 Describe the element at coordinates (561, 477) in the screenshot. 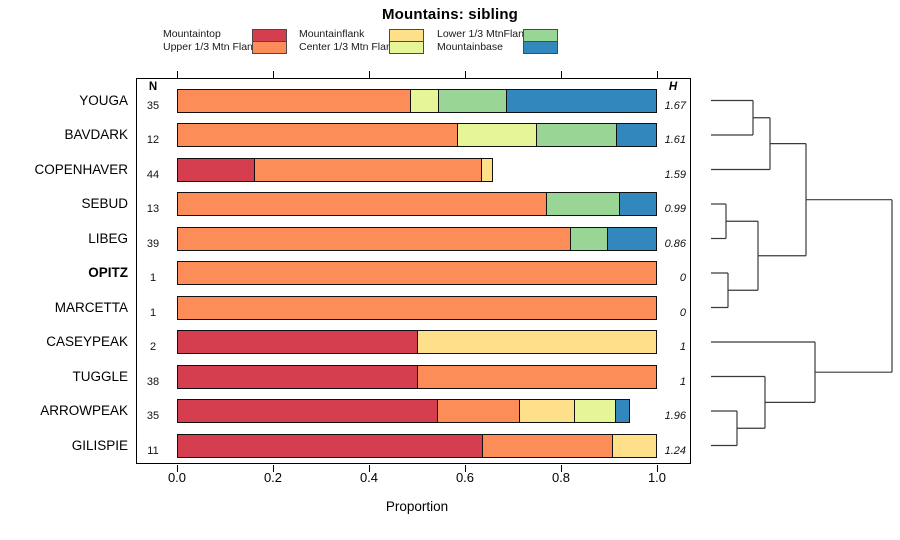

I see `x-tick-label: 0.8` at that location.